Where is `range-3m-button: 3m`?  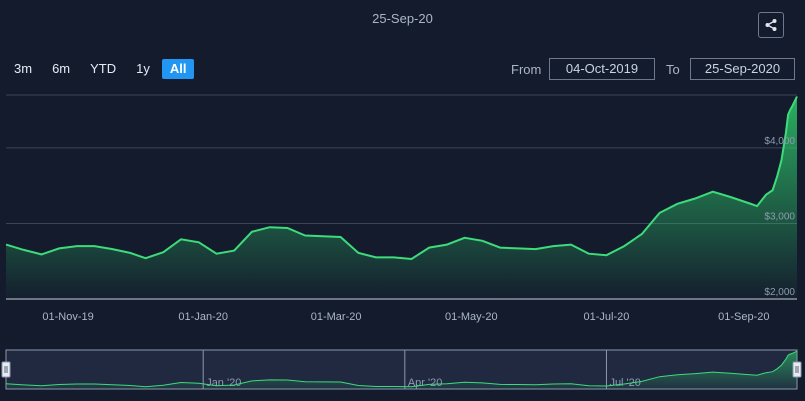
range-3m-button: 3m is located at coordinates (23, 68).